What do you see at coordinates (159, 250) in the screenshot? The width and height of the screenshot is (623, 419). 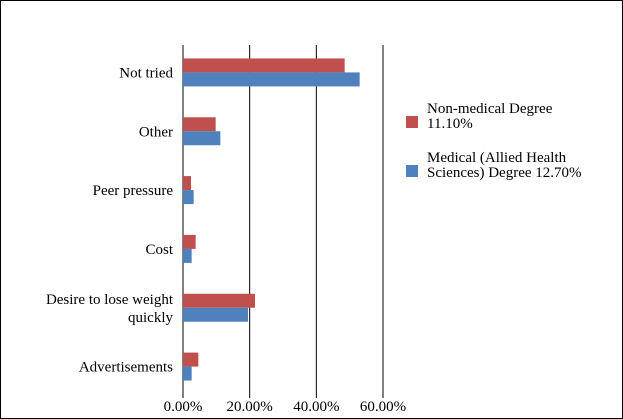 I see `category-label: Cost` at bounding box center [159, 250].